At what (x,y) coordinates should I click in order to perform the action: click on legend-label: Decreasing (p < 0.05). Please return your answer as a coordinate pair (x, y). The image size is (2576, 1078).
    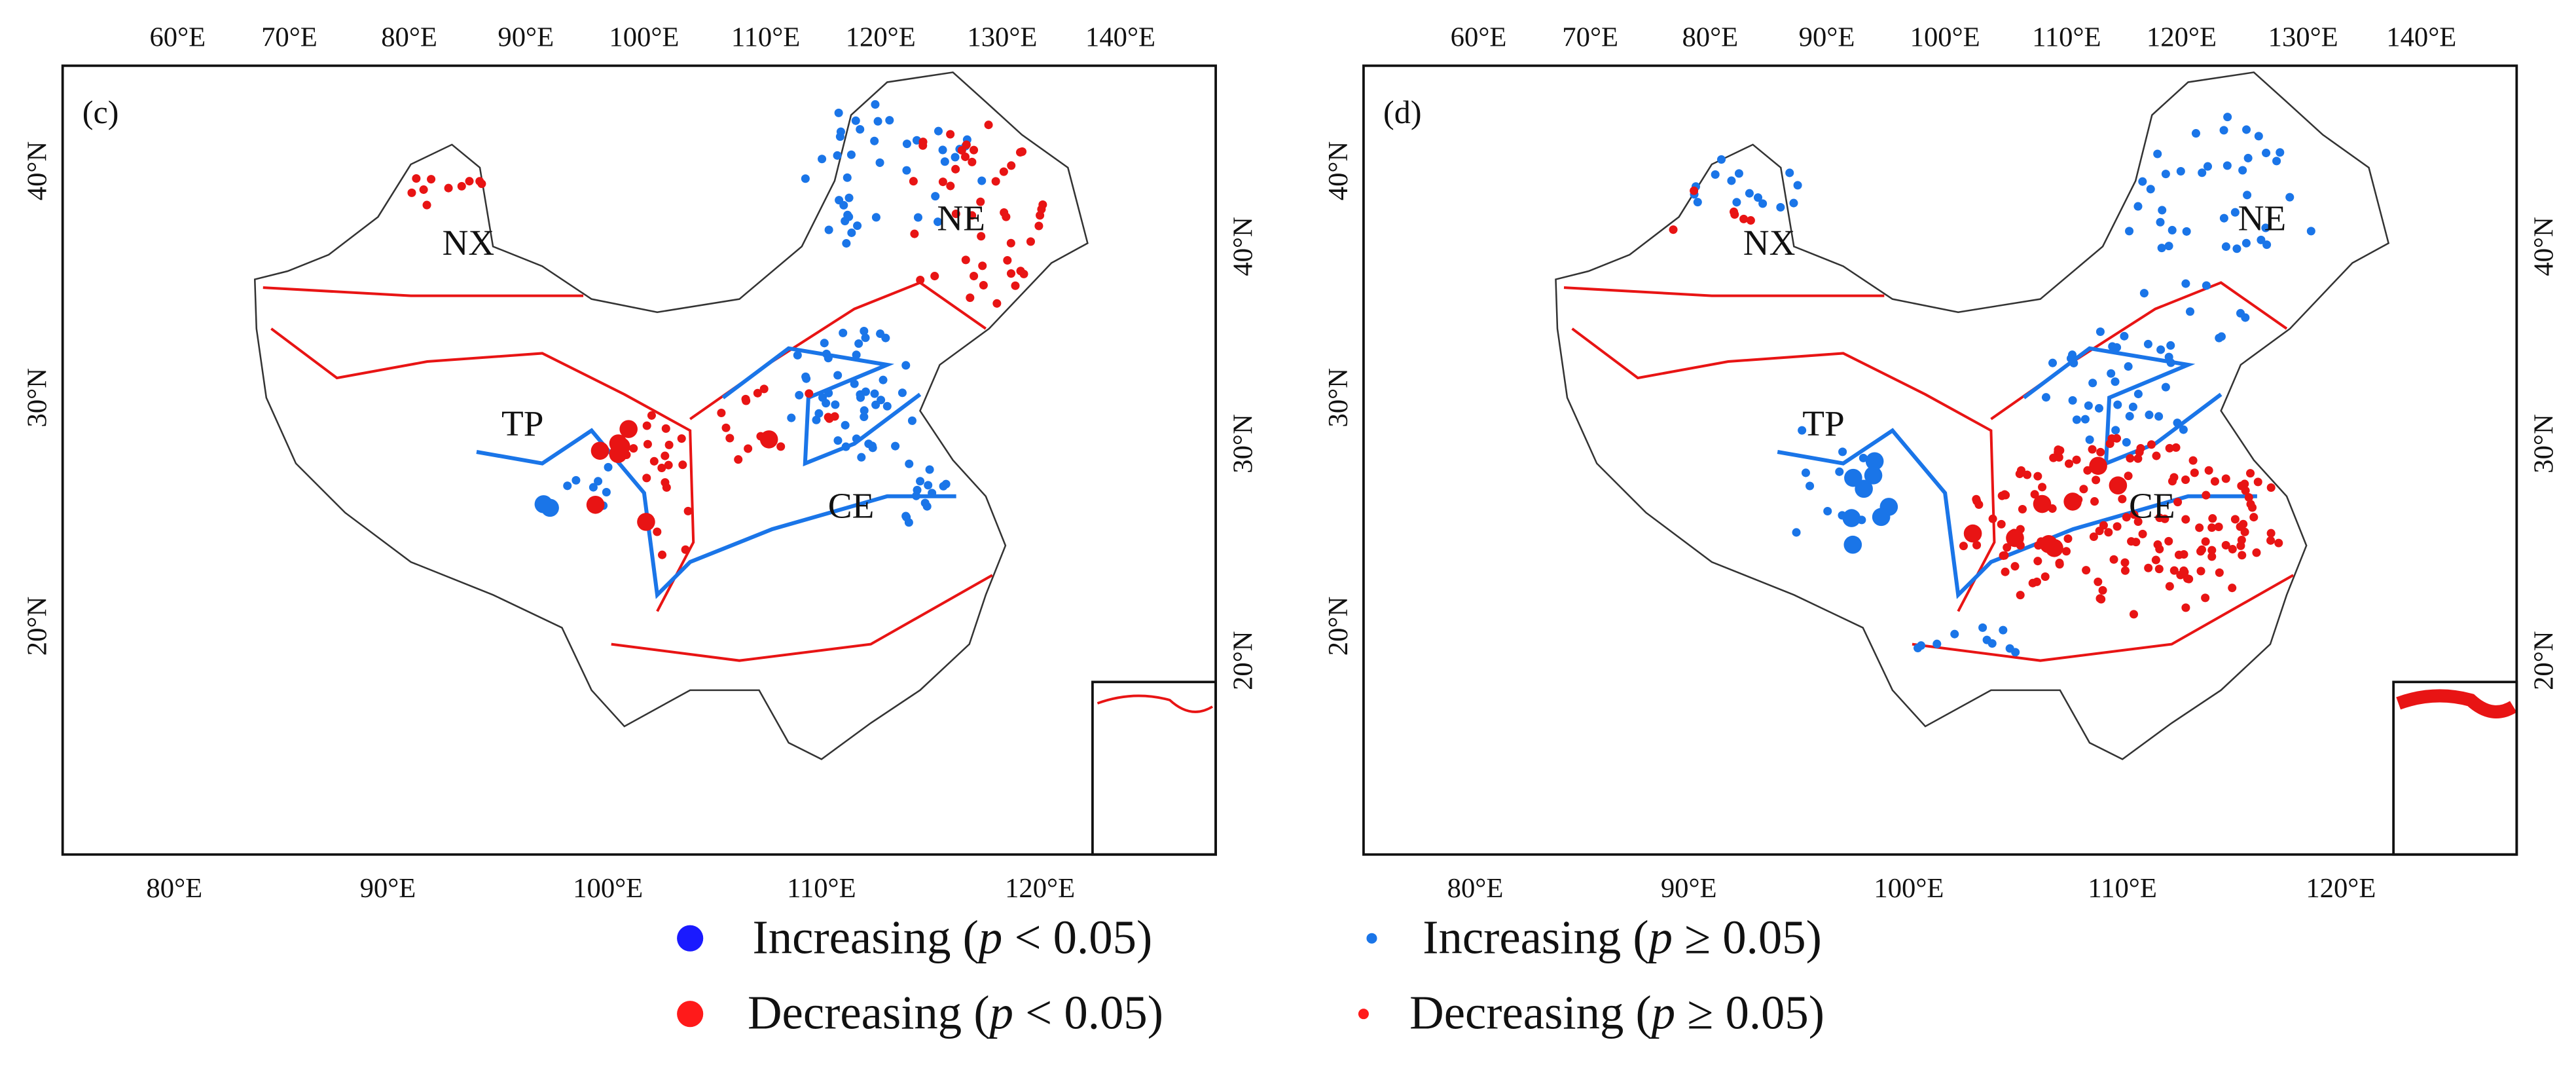
    Looking at the image, I should click on (955, 1012).